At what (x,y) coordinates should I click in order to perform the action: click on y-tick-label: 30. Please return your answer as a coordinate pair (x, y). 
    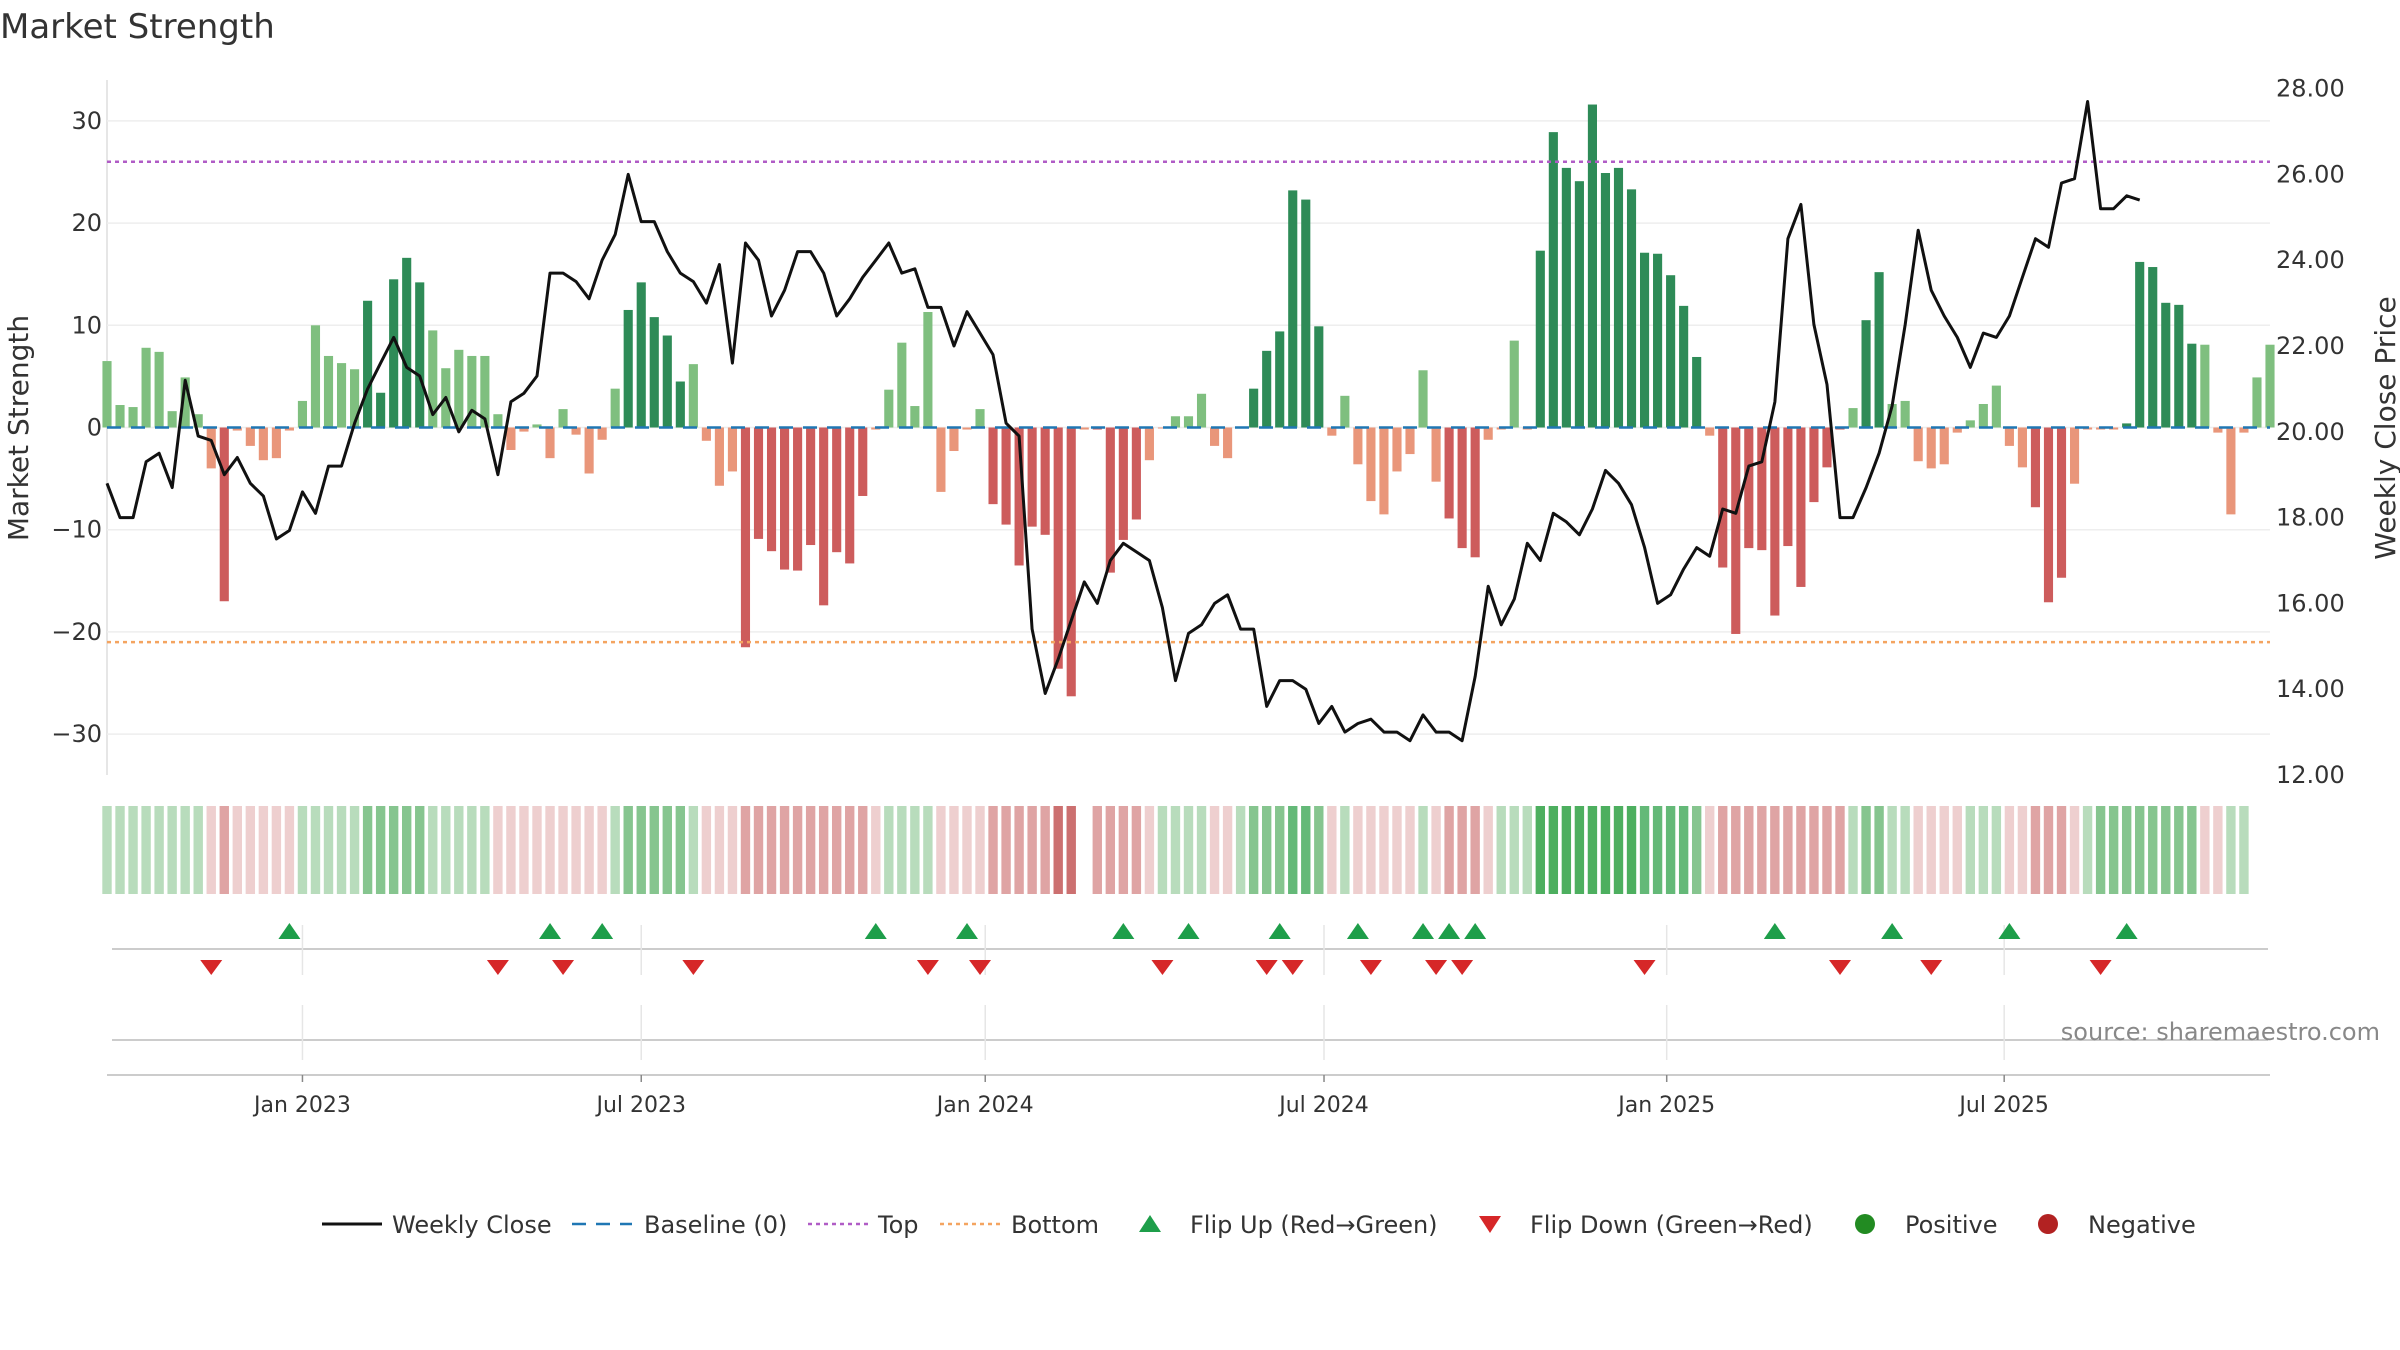
    Looking at the image, I should click on (86, 121).